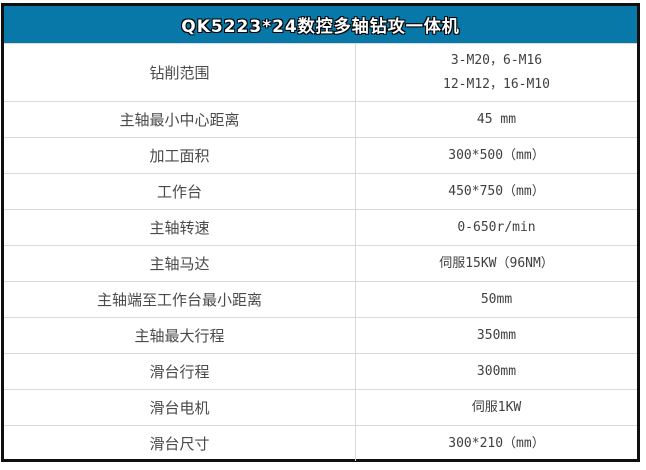 The height and width of the screenshot is (470, 646). I want to click on table-row: 主轴最小中心距离 45 mm, so click(320, 119).